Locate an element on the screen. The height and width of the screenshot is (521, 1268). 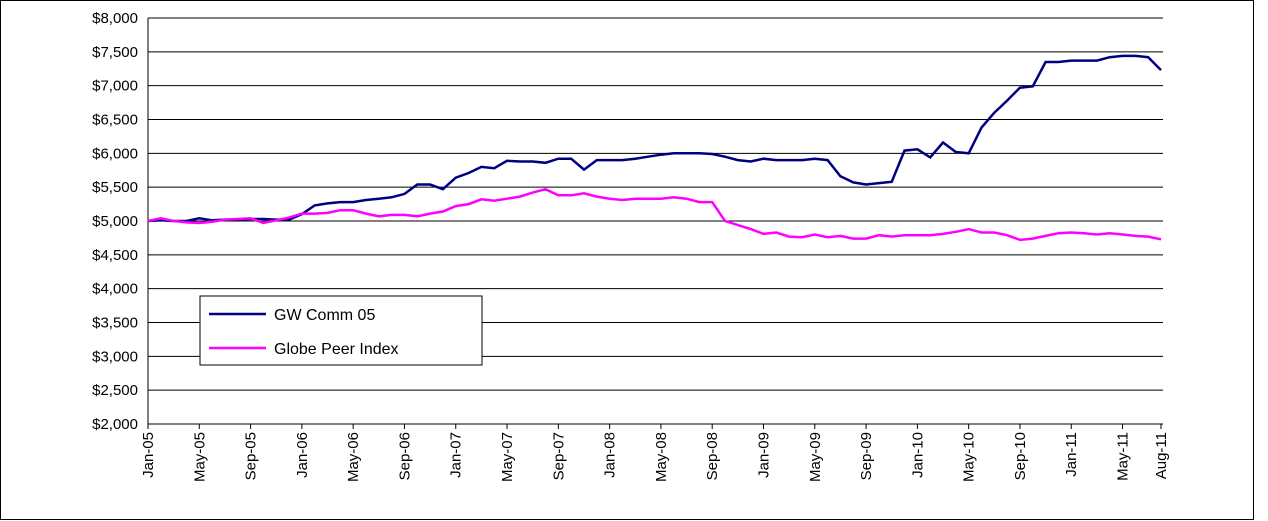
legend: GW Comm 05 Globe Peer Index is located at coordinates (341, 330).